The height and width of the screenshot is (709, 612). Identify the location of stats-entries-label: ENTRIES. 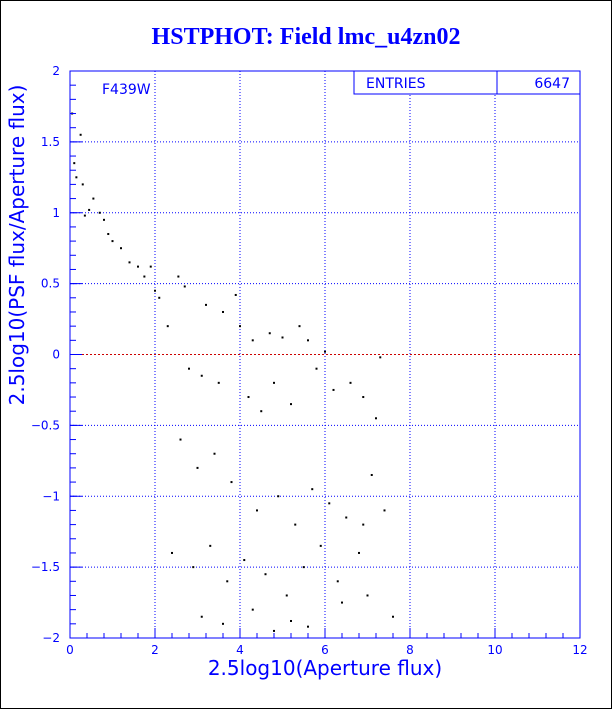
(396, 84).